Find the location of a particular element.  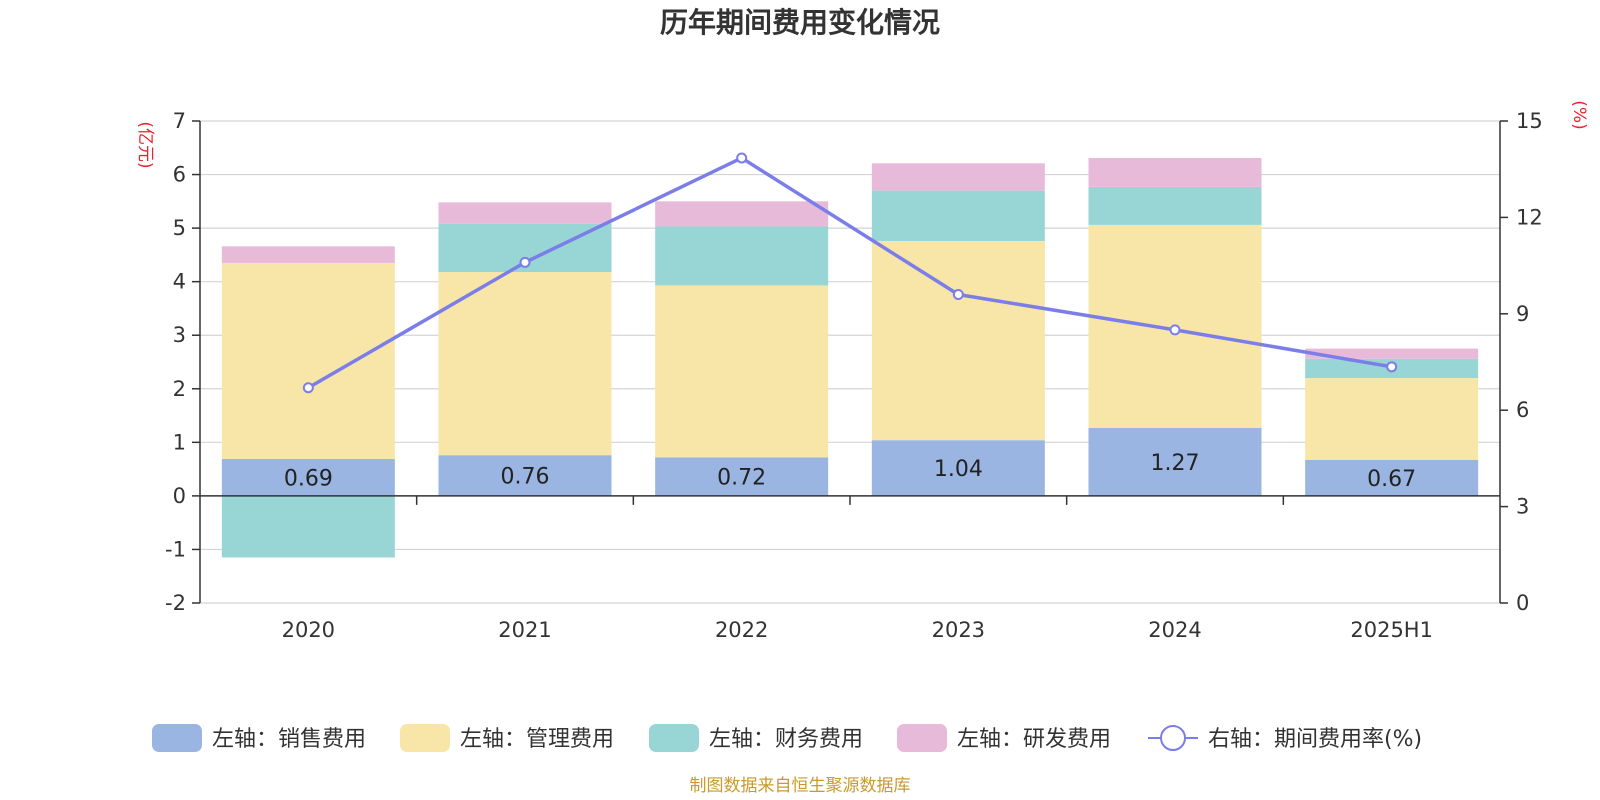

bar-value-label: 0.76 is located at coordinates (525, 477).